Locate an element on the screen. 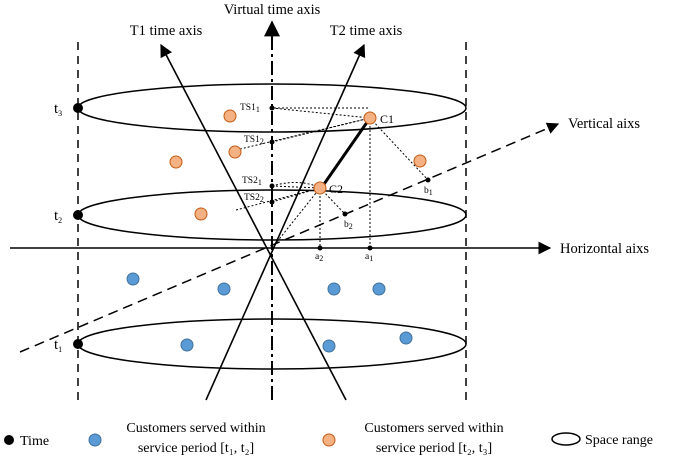 The height and width of the screenshot is (459, 682). virtual-axis-label: Virtual time axis is located at coordinates (272, 10).